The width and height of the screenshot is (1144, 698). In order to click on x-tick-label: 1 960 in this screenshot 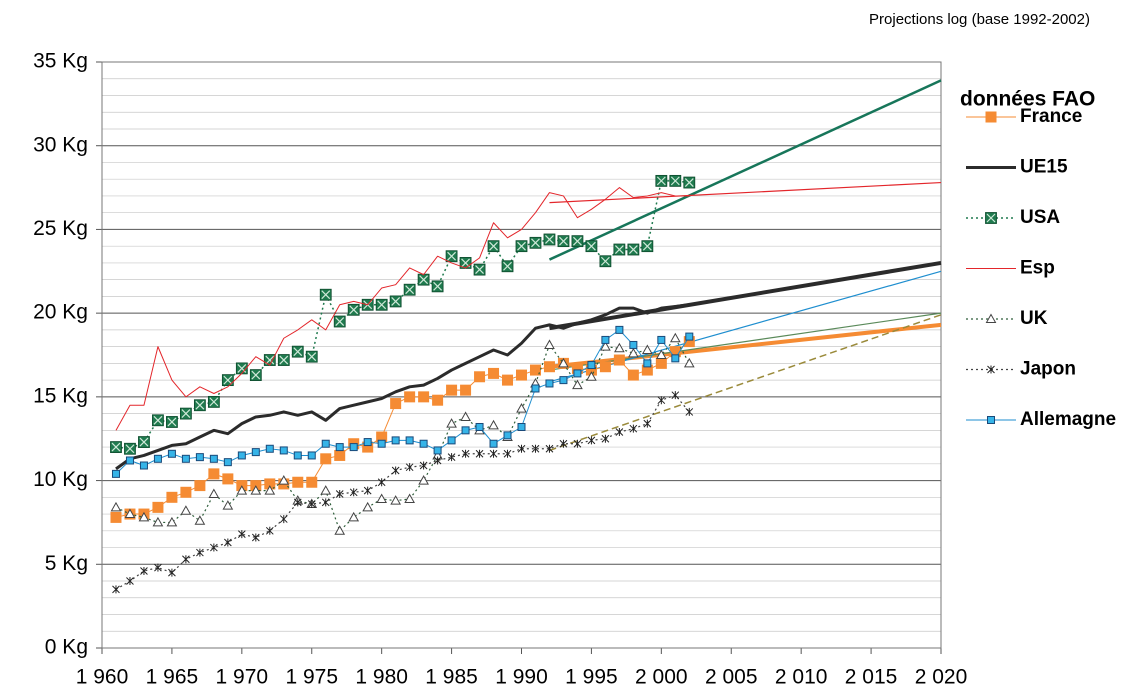, I will do `click(102, 677)`.